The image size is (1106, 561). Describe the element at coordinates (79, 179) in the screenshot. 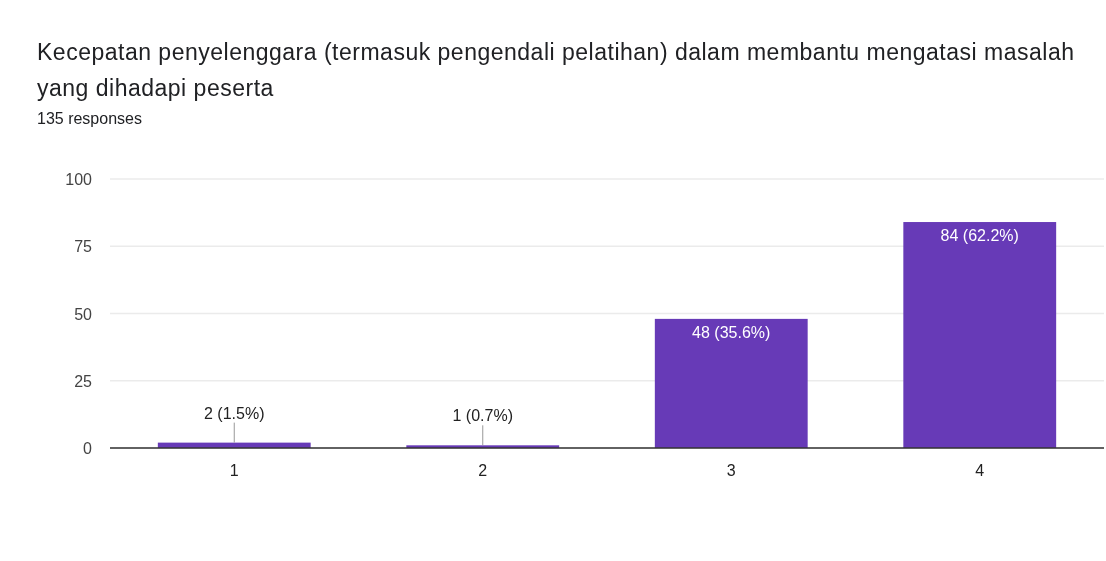

I see `y-tick-label: 100` at that location.